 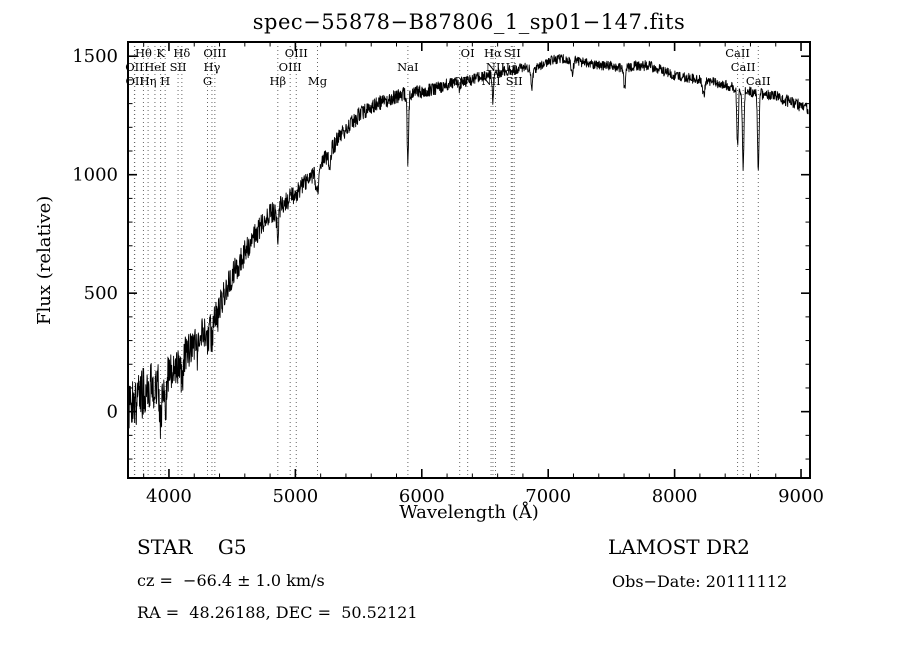 What do you see at coordinates (469, 22) in the screenshot?
I see `chart-title: spec−55878−B87806_1_sp01−147.fits` at bounding box center [469, 22].